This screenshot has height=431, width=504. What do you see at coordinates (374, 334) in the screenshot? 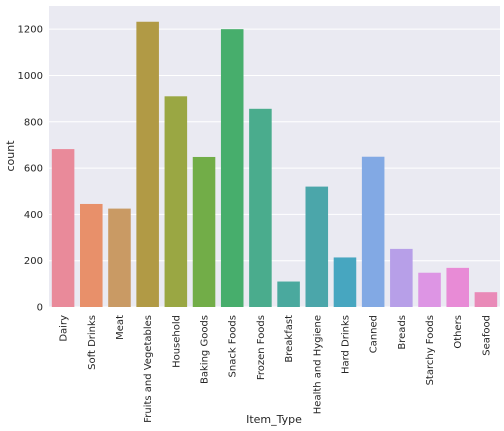
I see `x-tick-label: Canned` at bounding box center [374, 334].